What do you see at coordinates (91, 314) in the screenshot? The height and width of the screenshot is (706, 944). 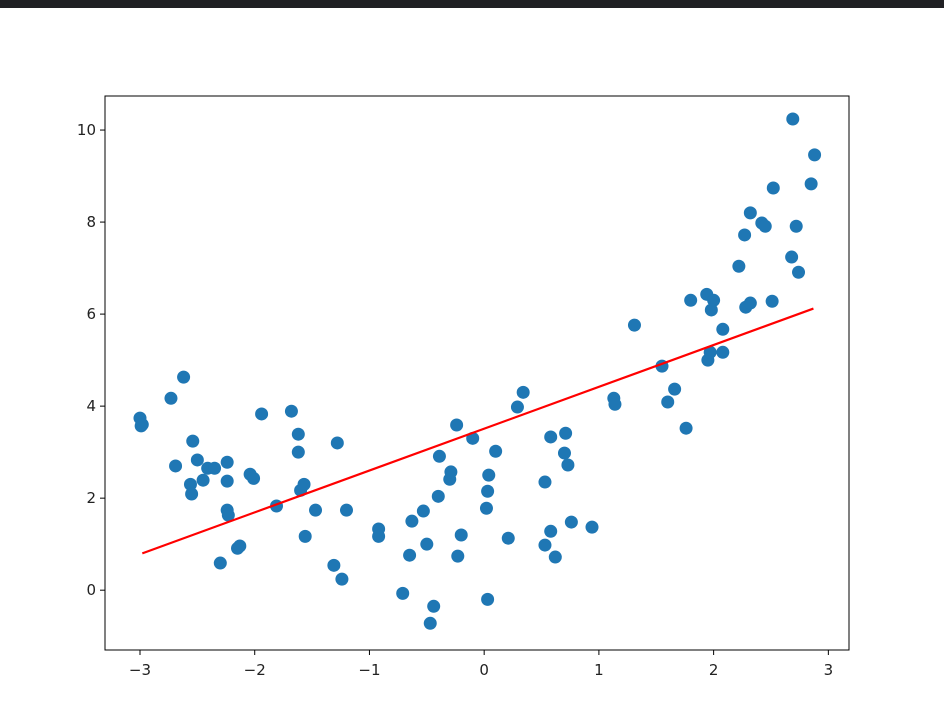 I see `y-tick-label: 6` at bounding box center [91, 314].